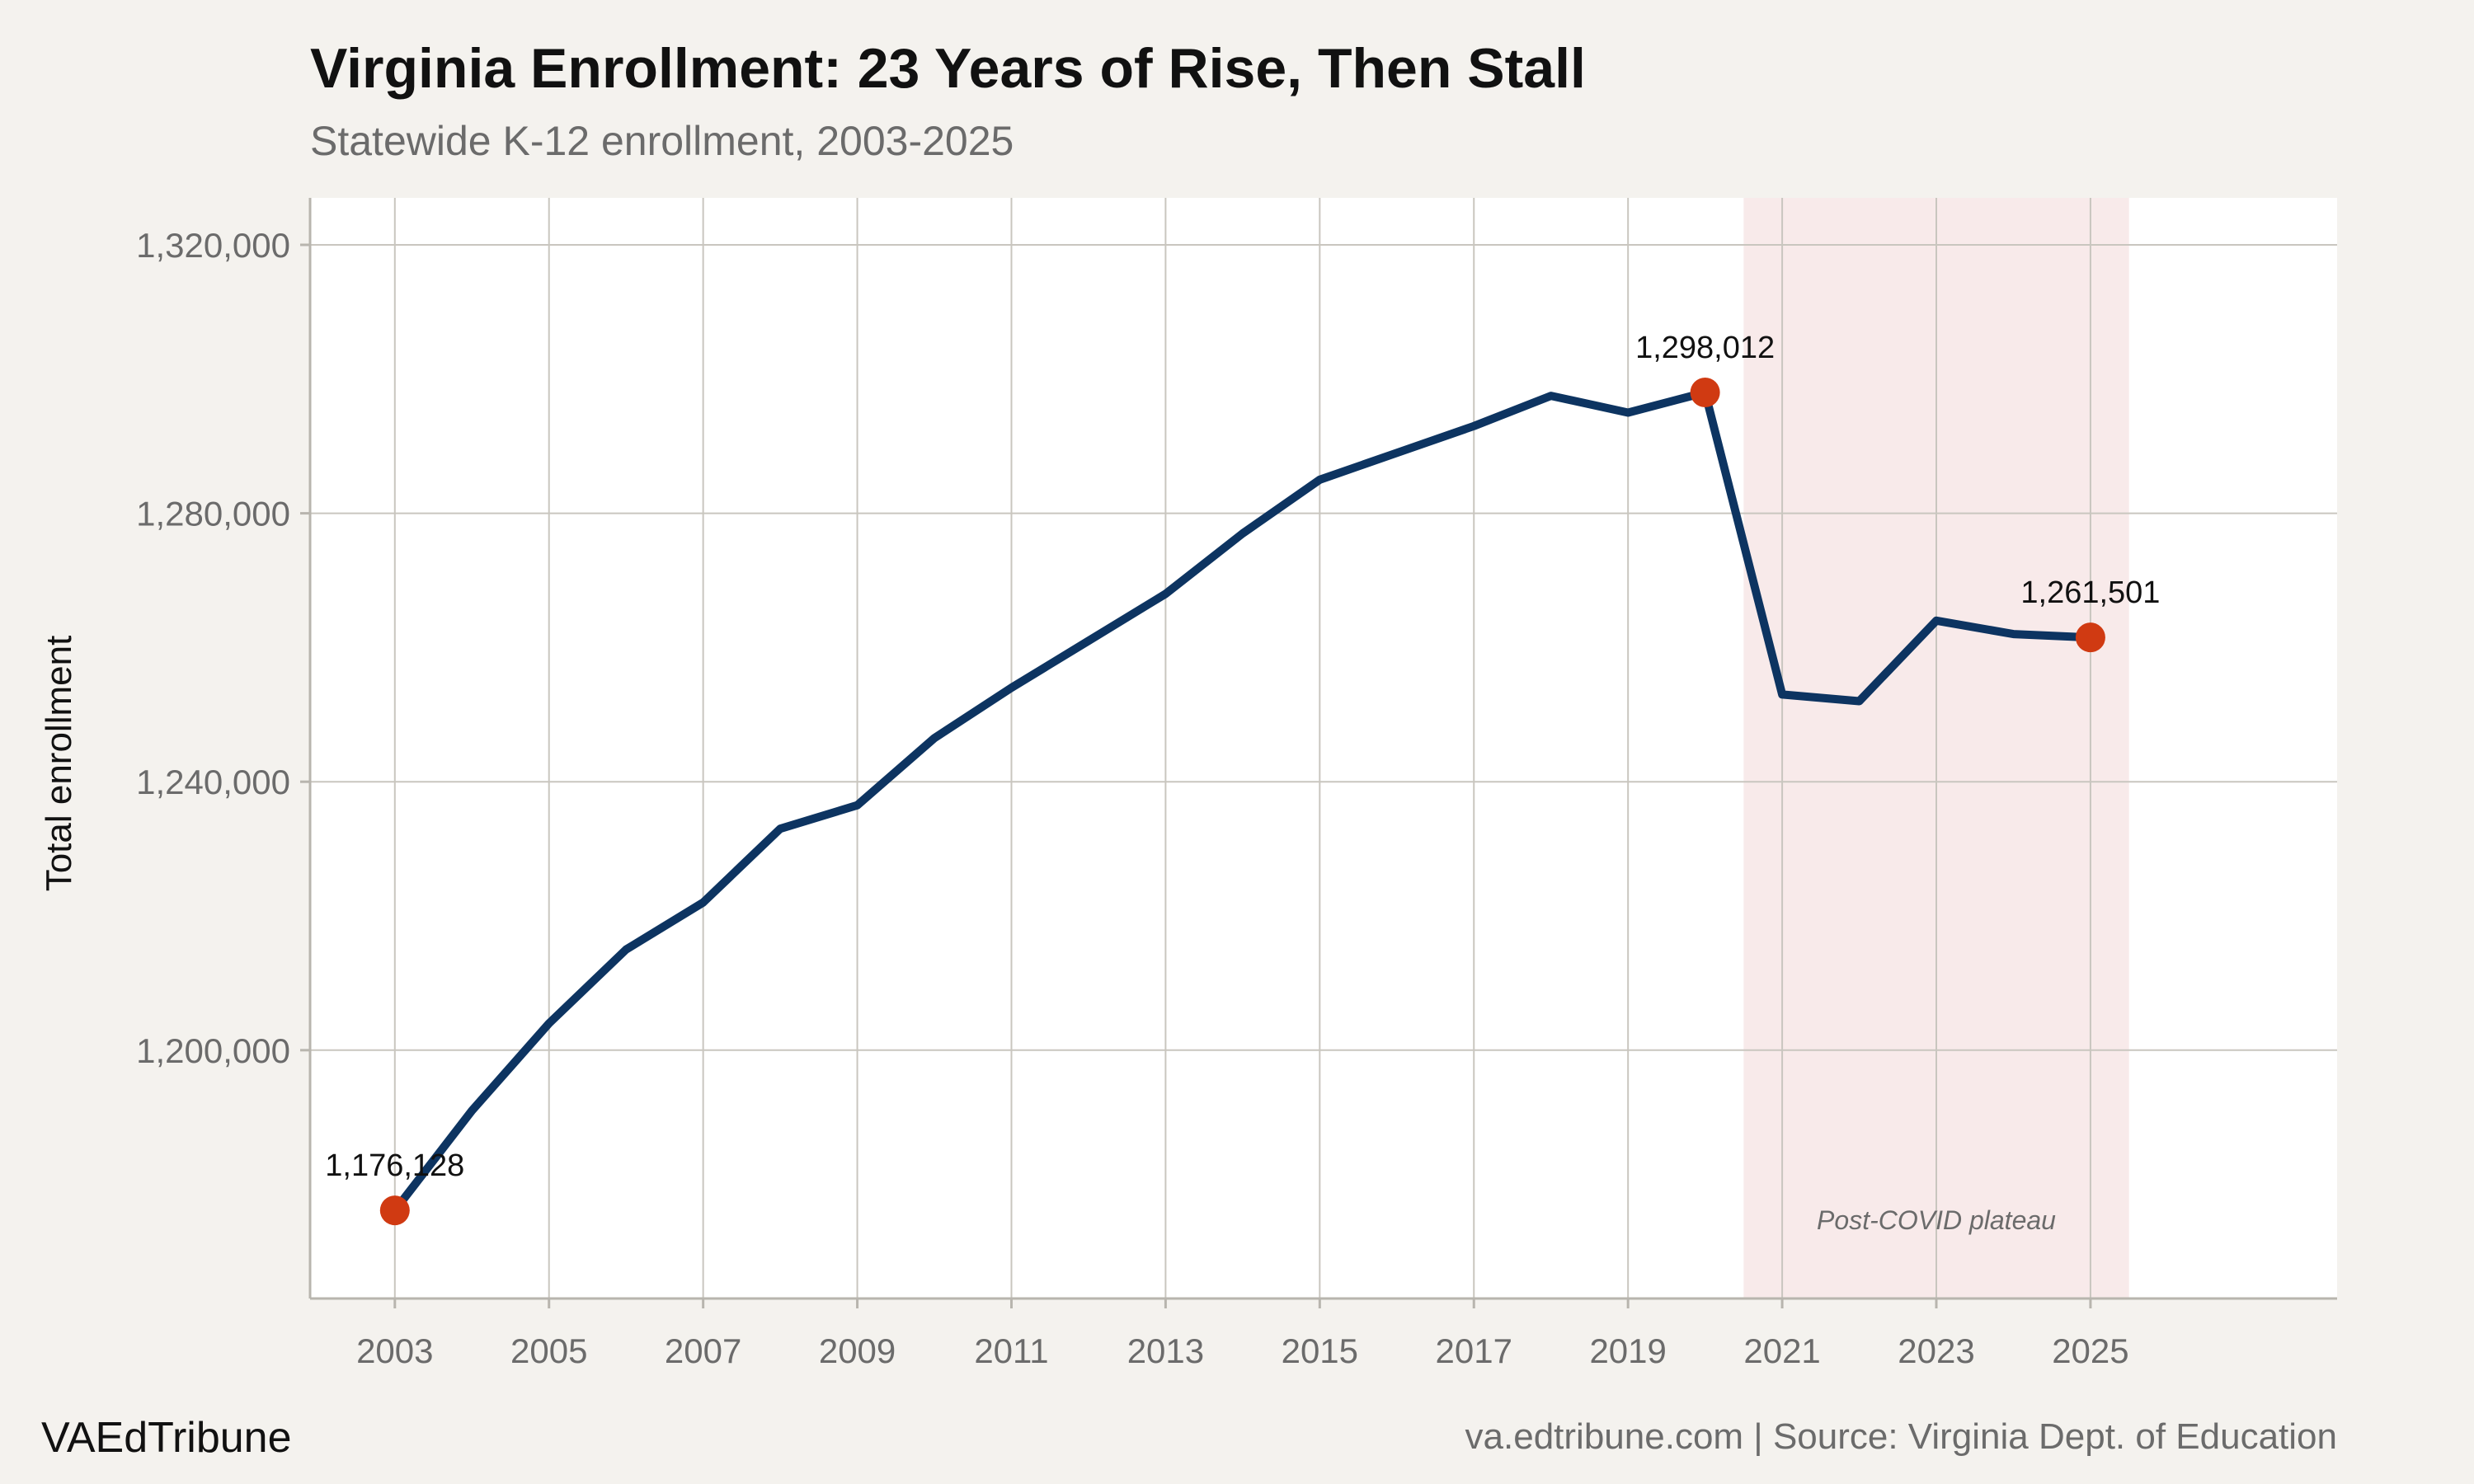 The image size is (2474, 1484). Describe the element at coordinates (213, 245) in the screenshot. I see `y-tick-label: 1,320,000` at that location.